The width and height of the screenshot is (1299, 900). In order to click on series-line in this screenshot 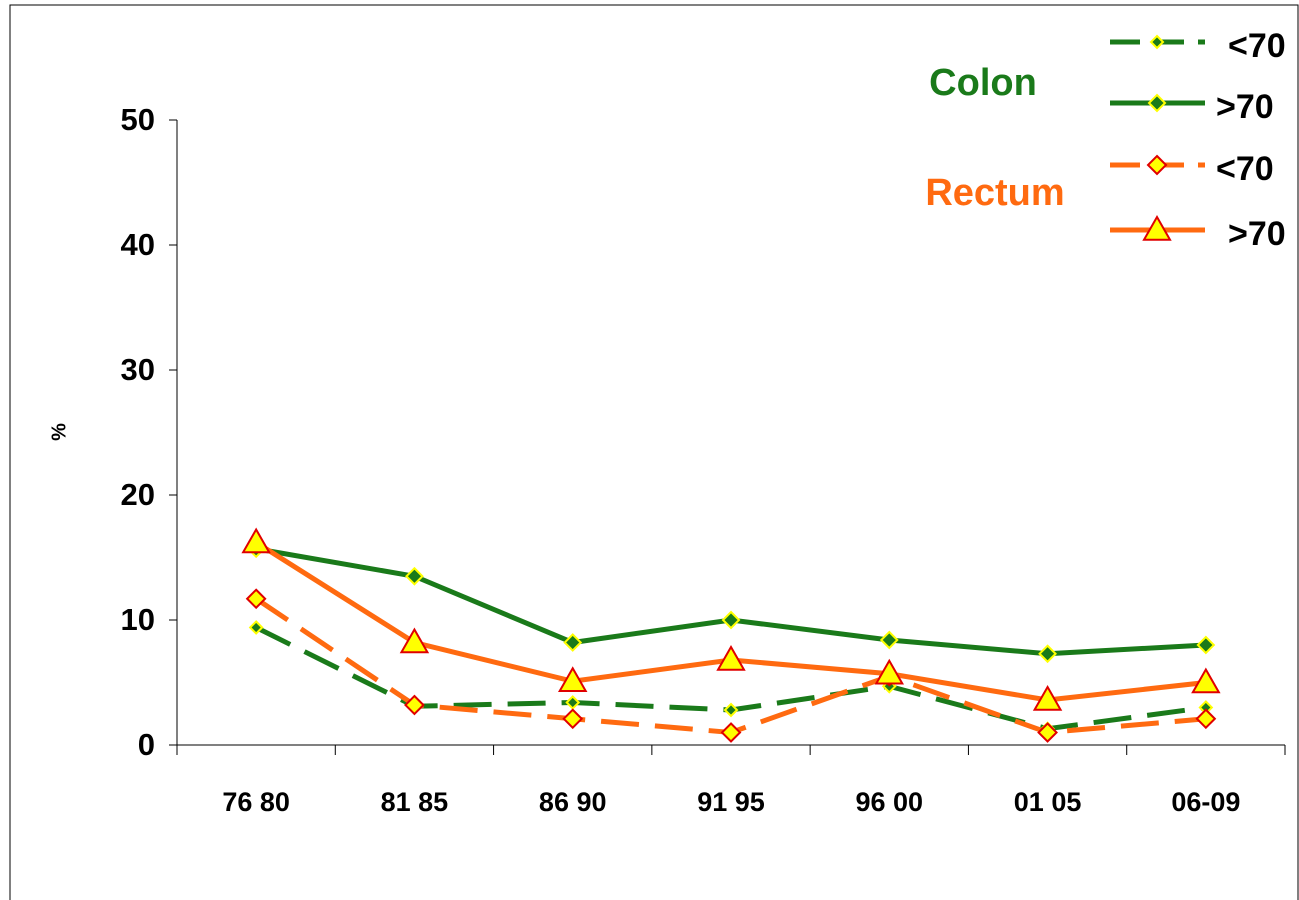, I will do `click(730, 601)`.